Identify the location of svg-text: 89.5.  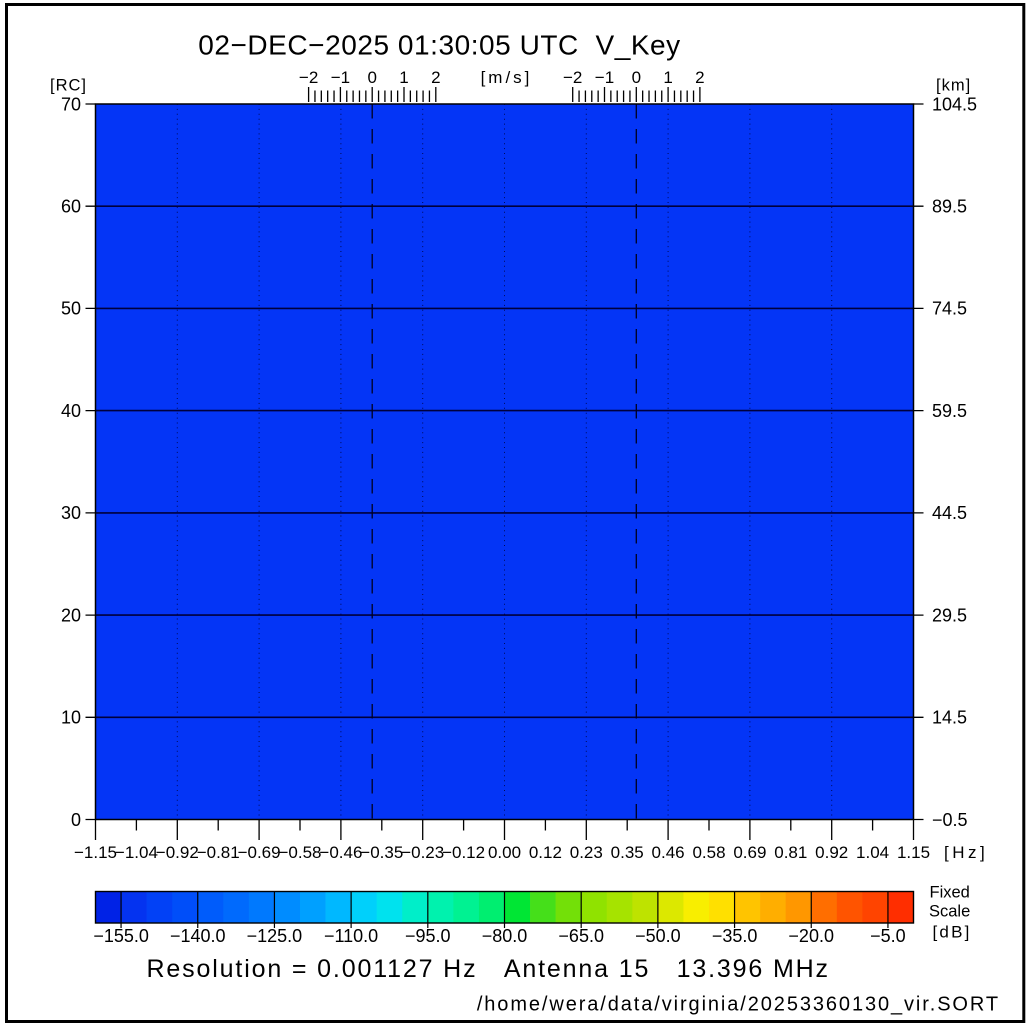
(949, 207).